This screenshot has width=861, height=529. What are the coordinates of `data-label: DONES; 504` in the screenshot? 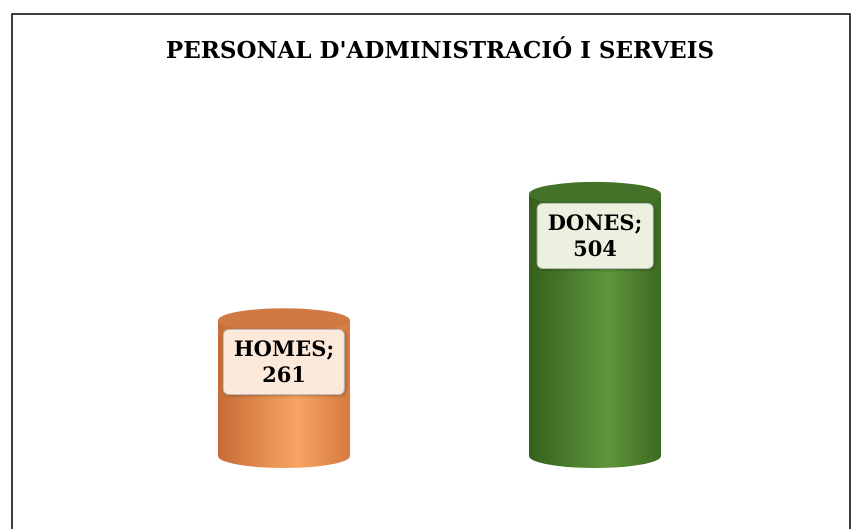 It's located at (595, 235).